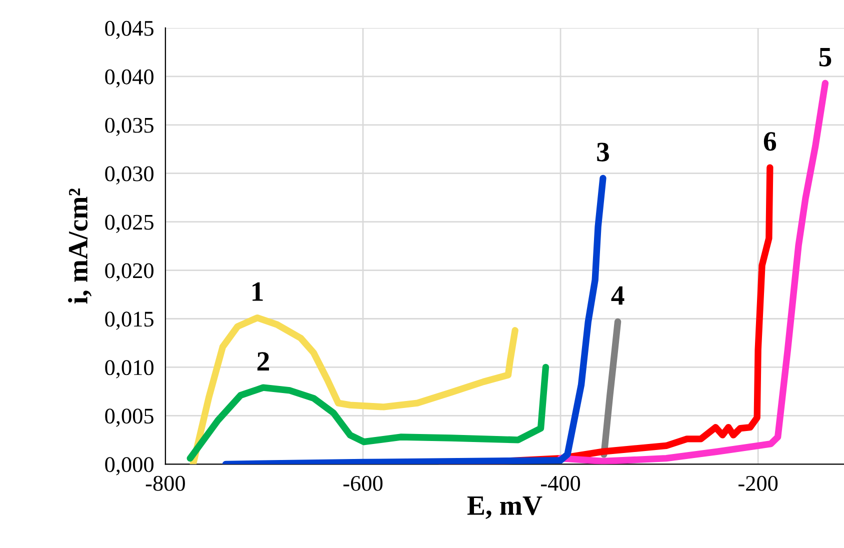  Describe the element at coordinates (129, 175) in the screenshot. I see `y-tick-label: 0,030` at that location.